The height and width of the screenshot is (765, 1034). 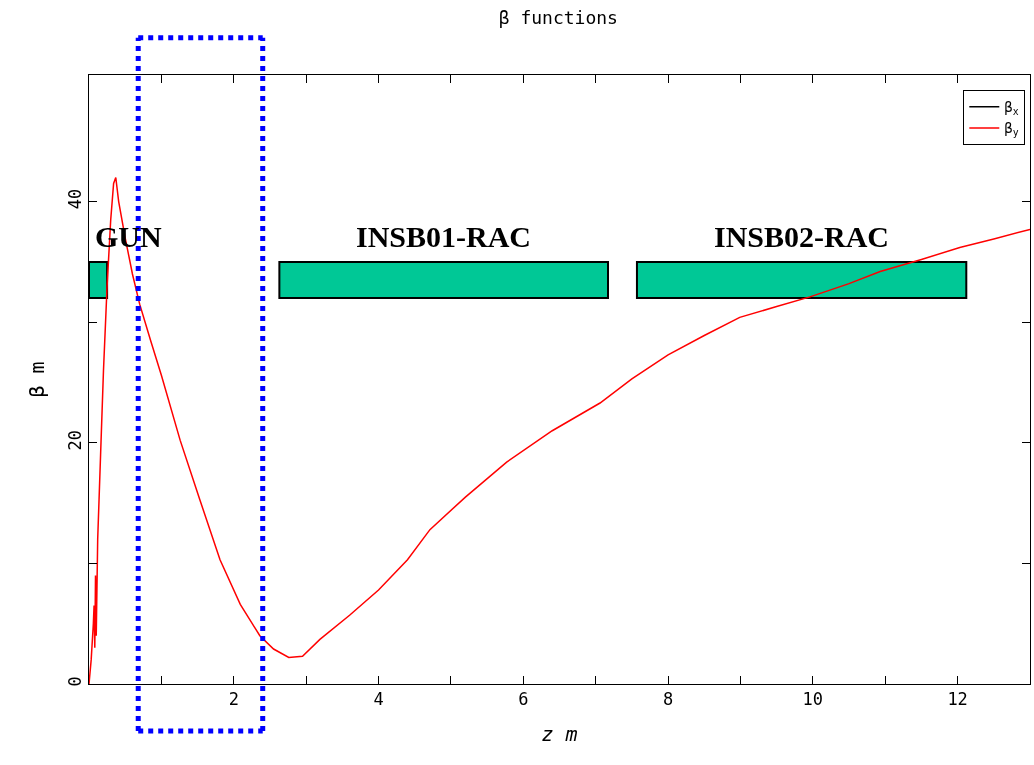 I want to click on legend-label: β$_{x}$, so click(x=1011, y=108).